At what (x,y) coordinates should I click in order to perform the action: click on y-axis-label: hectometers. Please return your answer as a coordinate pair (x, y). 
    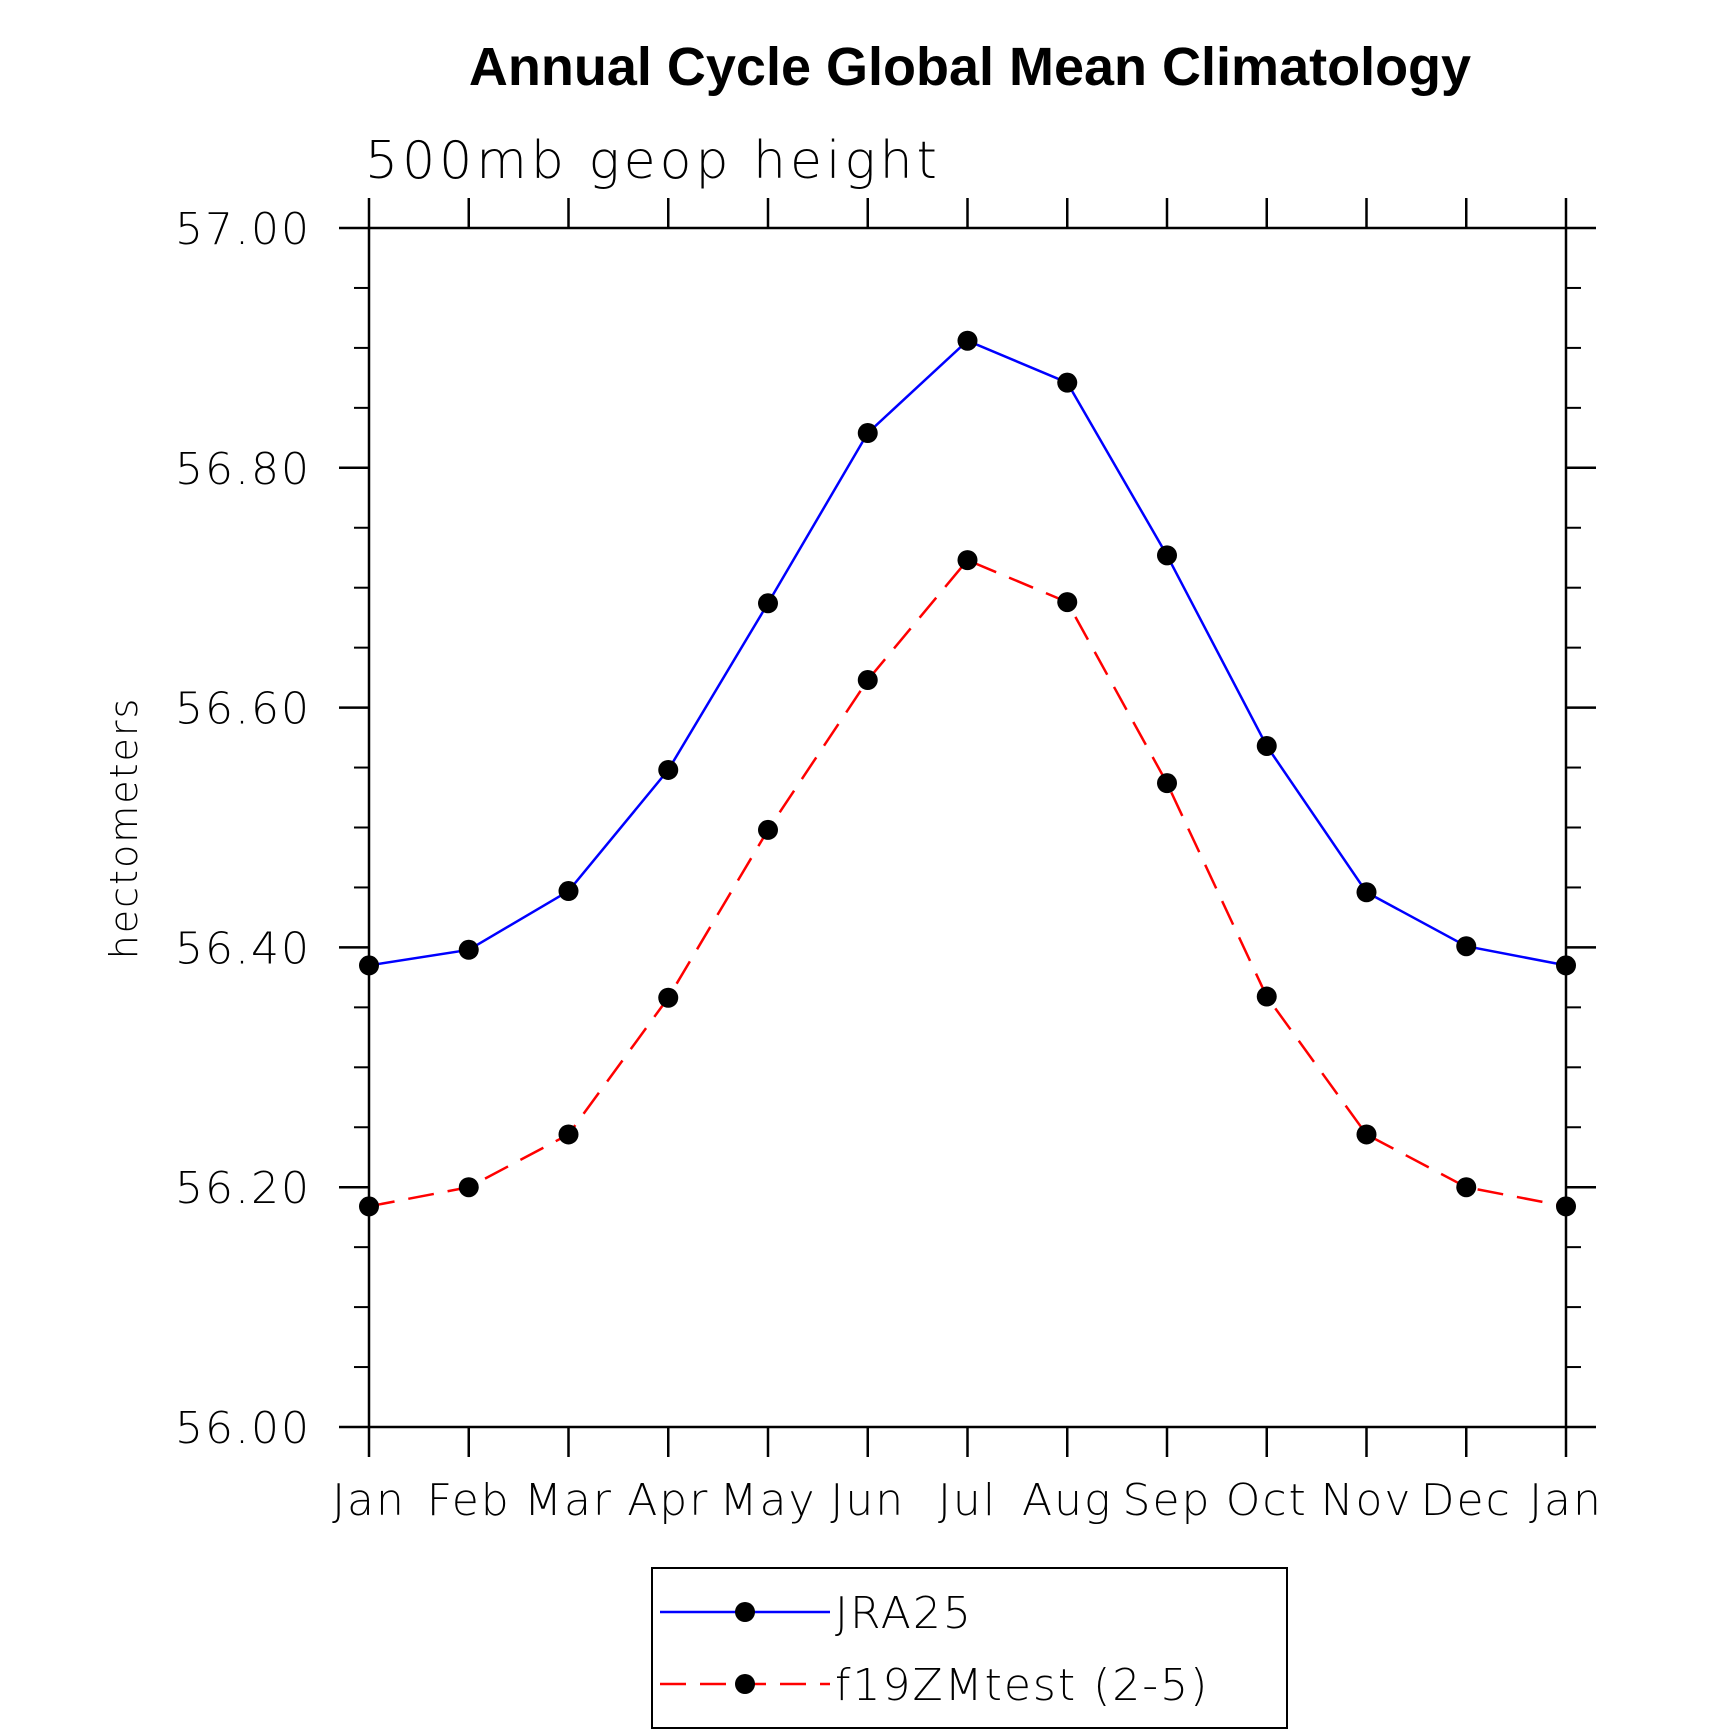
    Looking at the image, I should click on (124, 828).